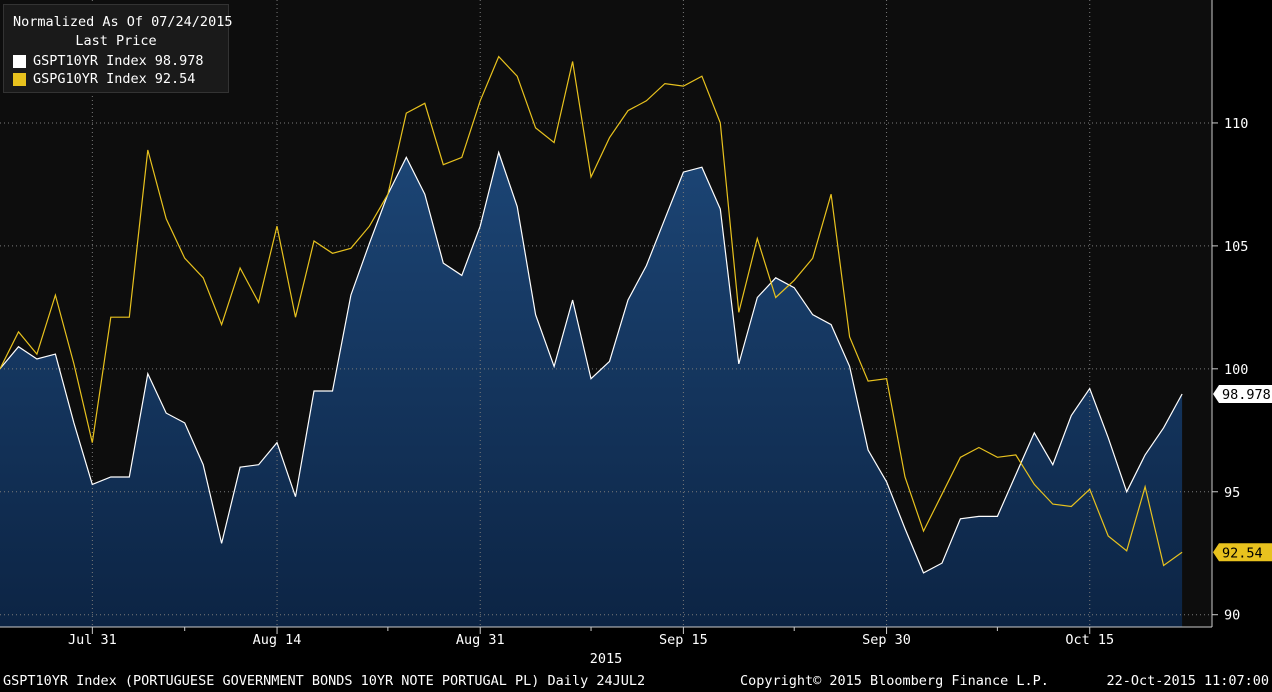  What do you see at coordinates (1236, 124) in the screenshot?
I see `y-tick-label: 110` at bounding box center [1236, 124].